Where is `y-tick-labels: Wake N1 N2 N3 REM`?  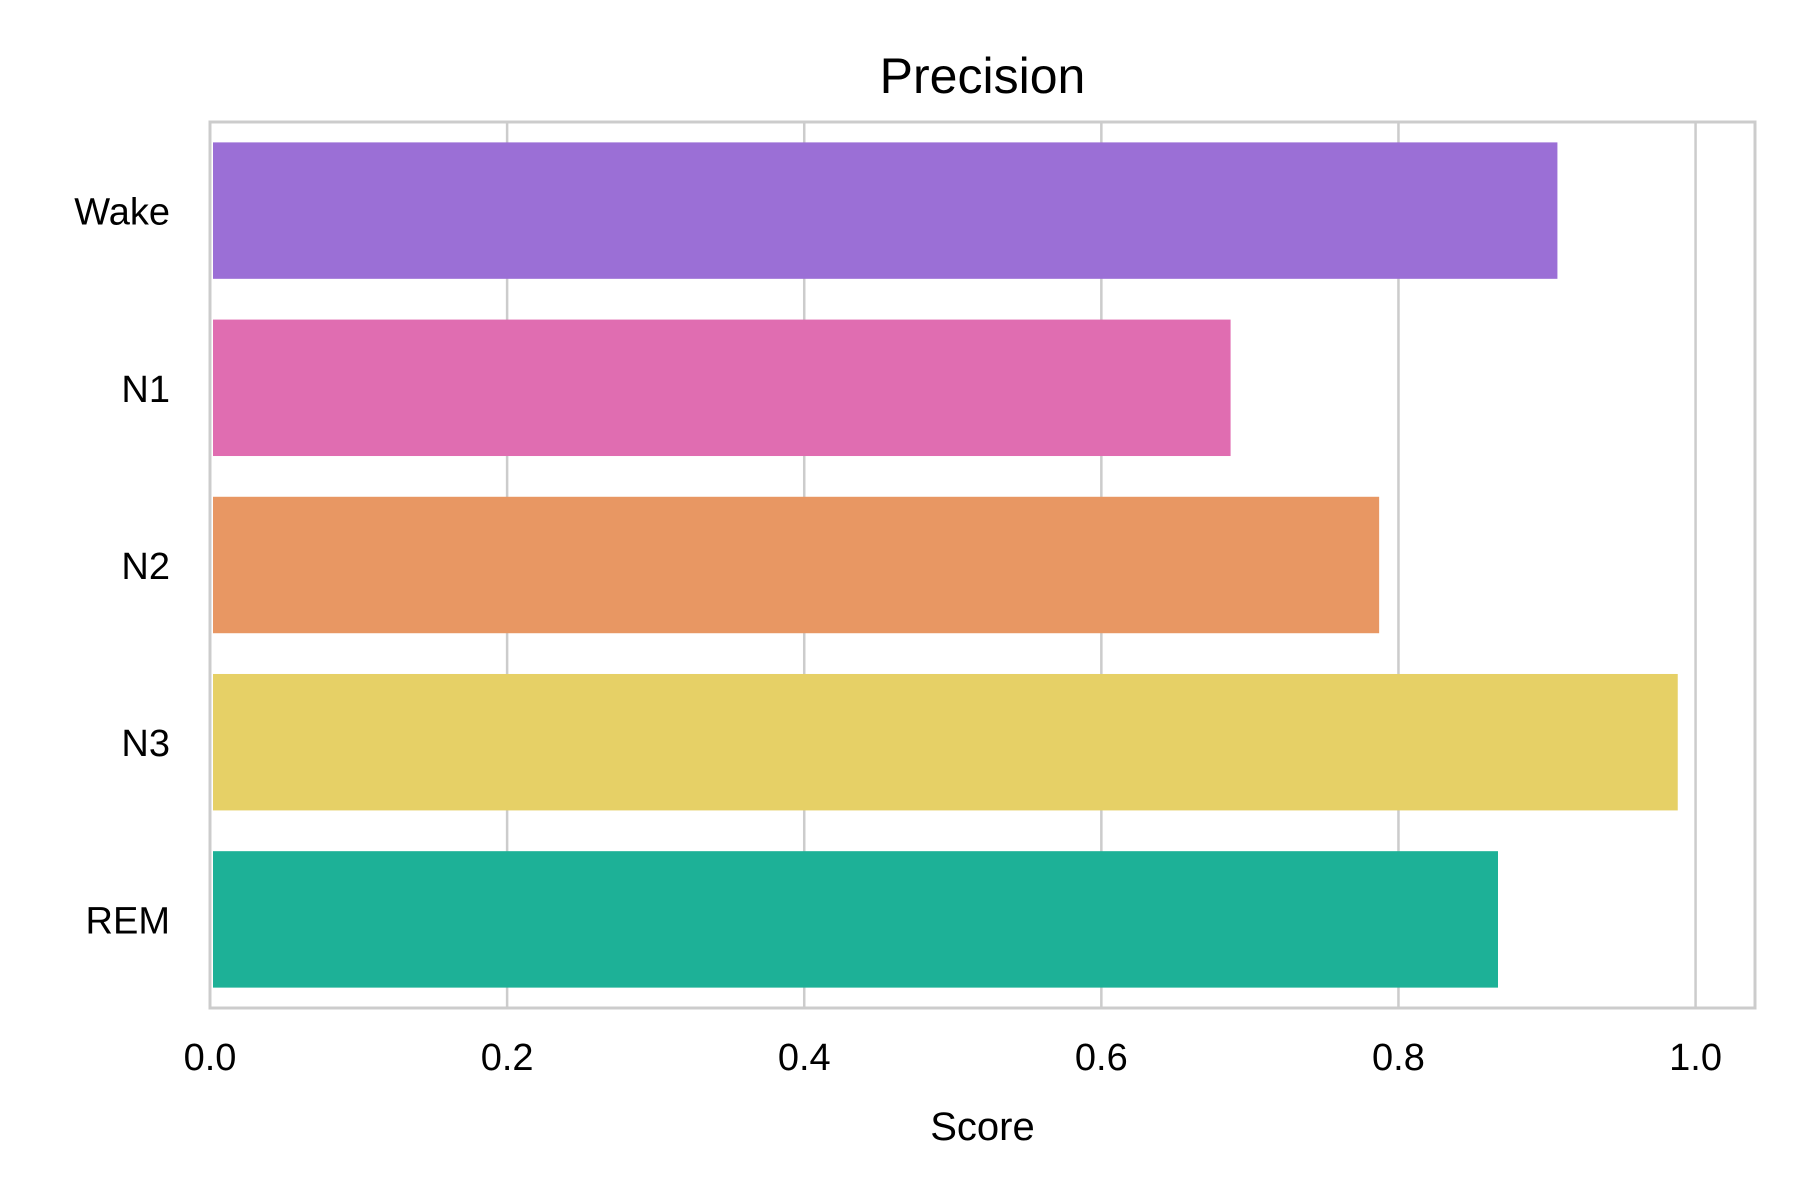
y-tick-labels: Wake N1 N2 N3 REM is located at coordinates (122, 567).